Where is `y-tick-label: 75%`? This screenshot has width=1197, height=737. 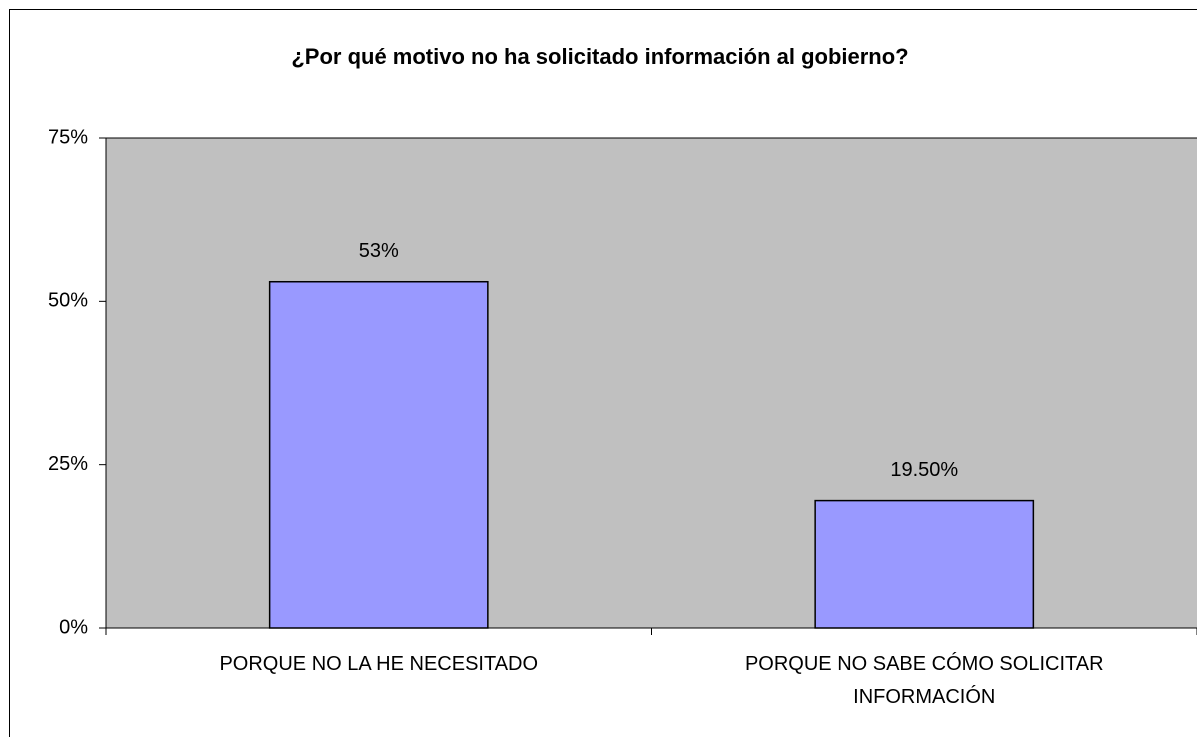 y-tick-label: 75% is located at coordinates (68, 137).